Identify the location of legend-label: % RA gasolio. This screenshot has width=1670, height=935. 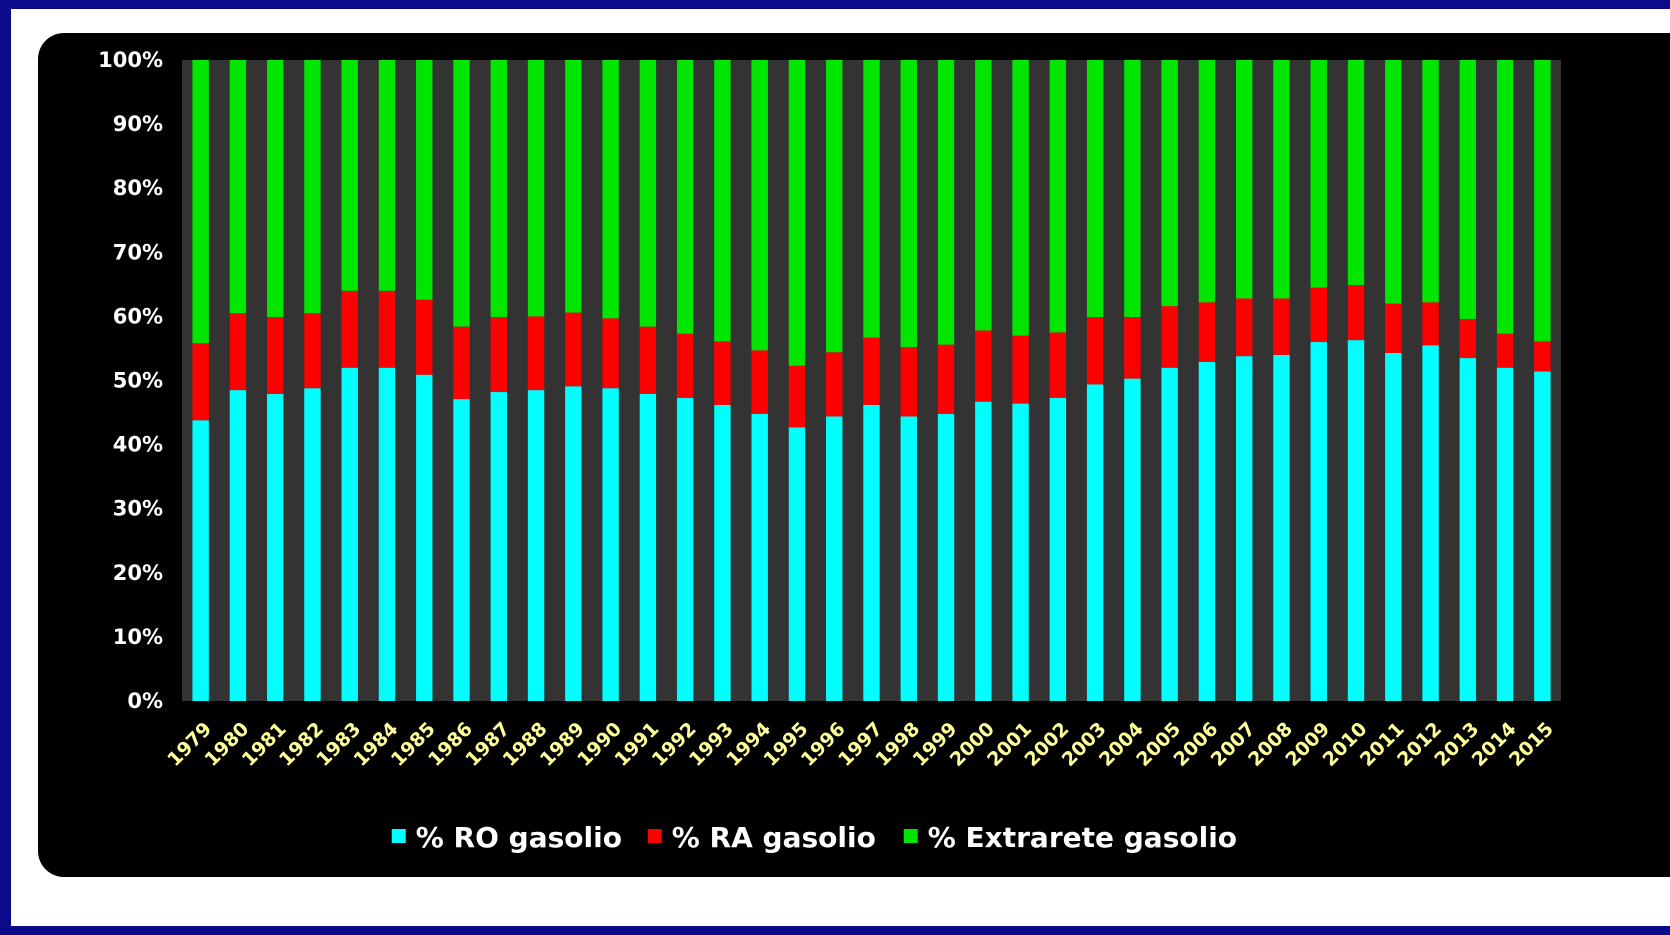
(774, 837).